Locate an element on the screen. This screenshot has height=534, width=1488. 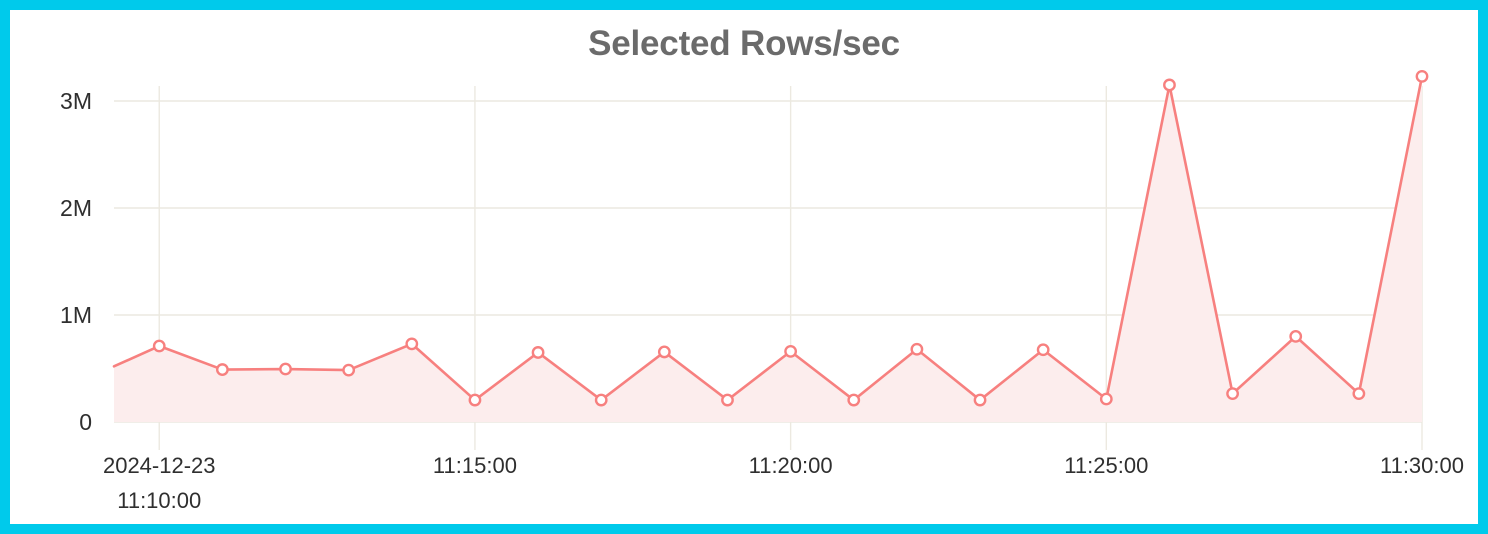
x-axis-tick-label: 2024-12-23 is located at coordinates (159, 465).